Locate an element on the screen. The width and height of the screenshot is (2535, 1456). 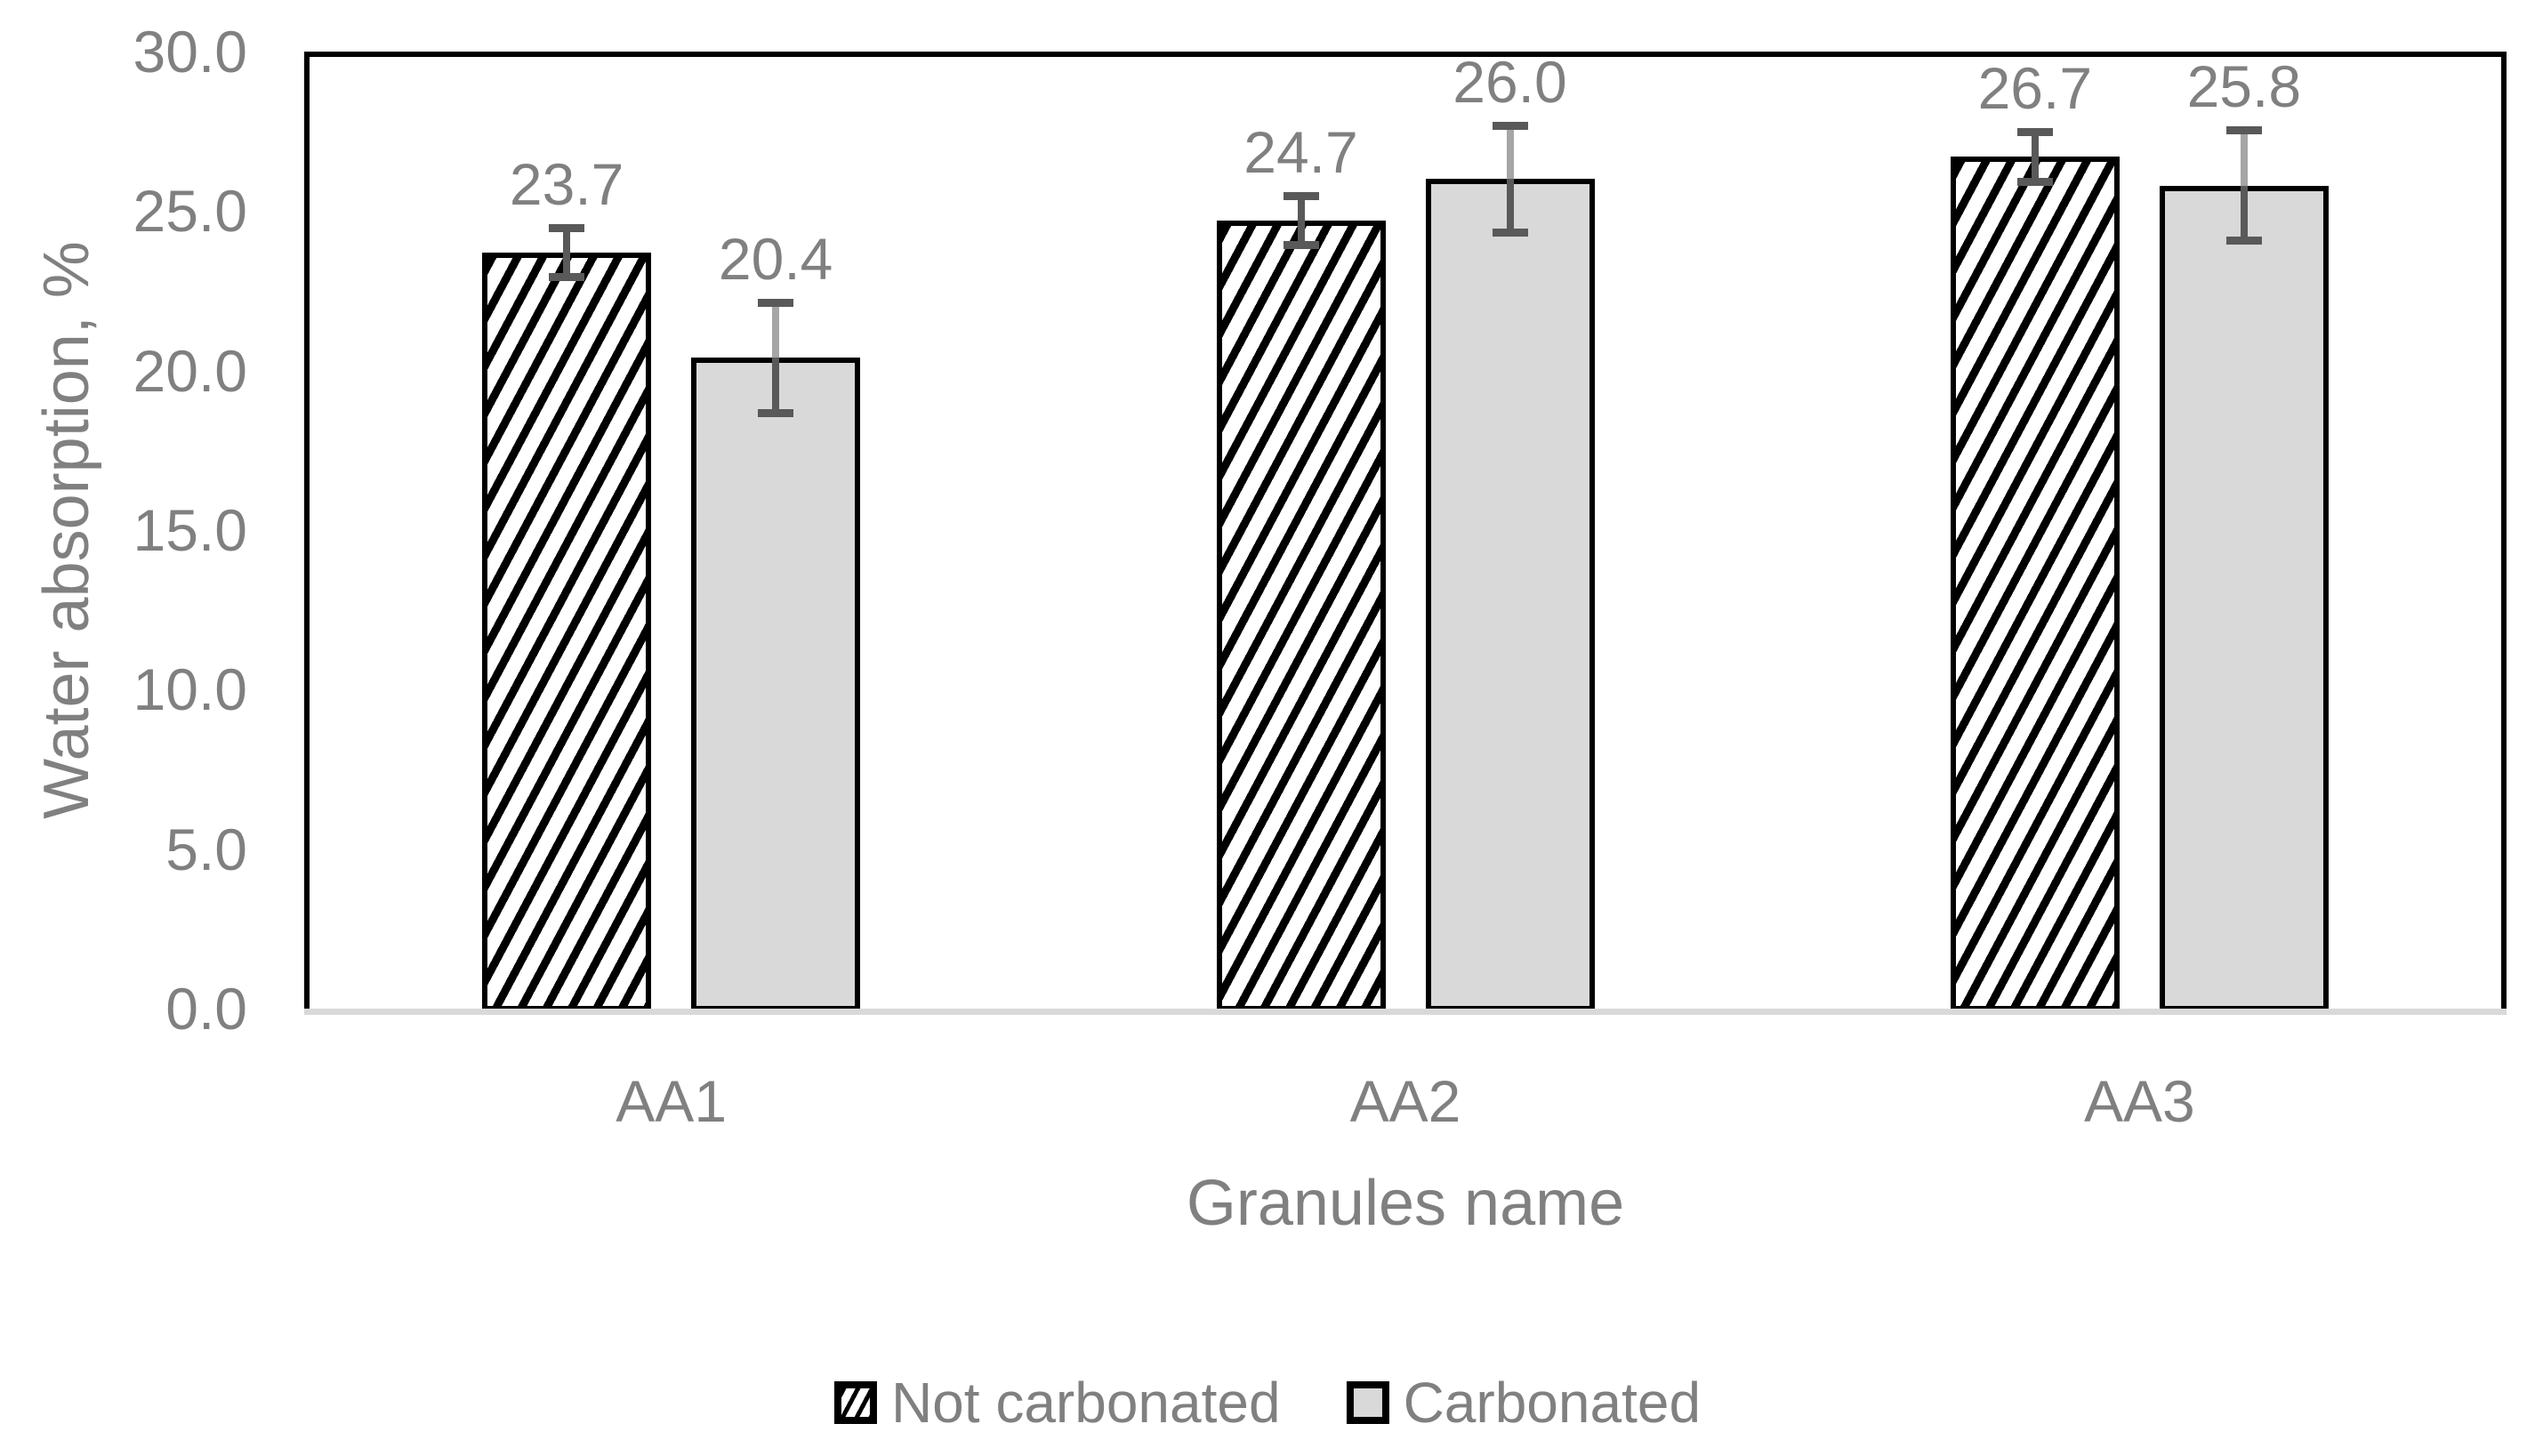
legend-swatch-carbonated is located at coordinates (1367, 1402).